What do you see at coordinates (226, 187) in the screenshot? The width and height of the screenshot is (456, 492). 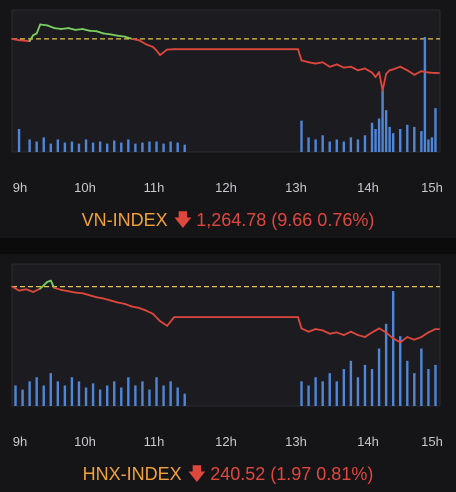 I see `x-tick-label: 12h` at bounding box center [226, 187].